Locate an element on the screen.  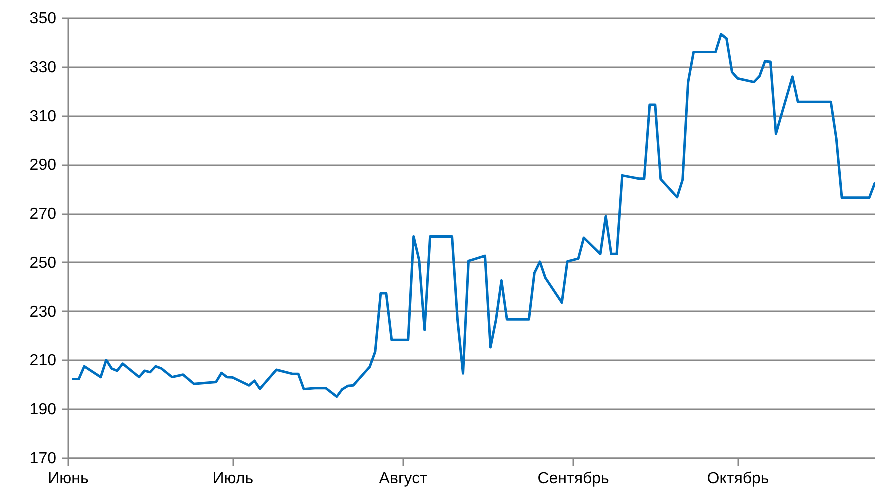
y-tick-label: 330 is located at coordinates (43, 67).